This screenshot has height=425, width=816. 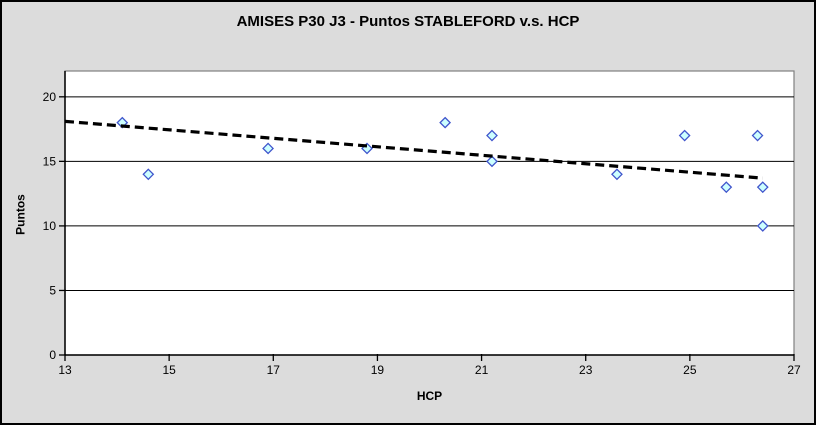 I want to click on x-axis-title: HCP, so click(x=429, y=396).